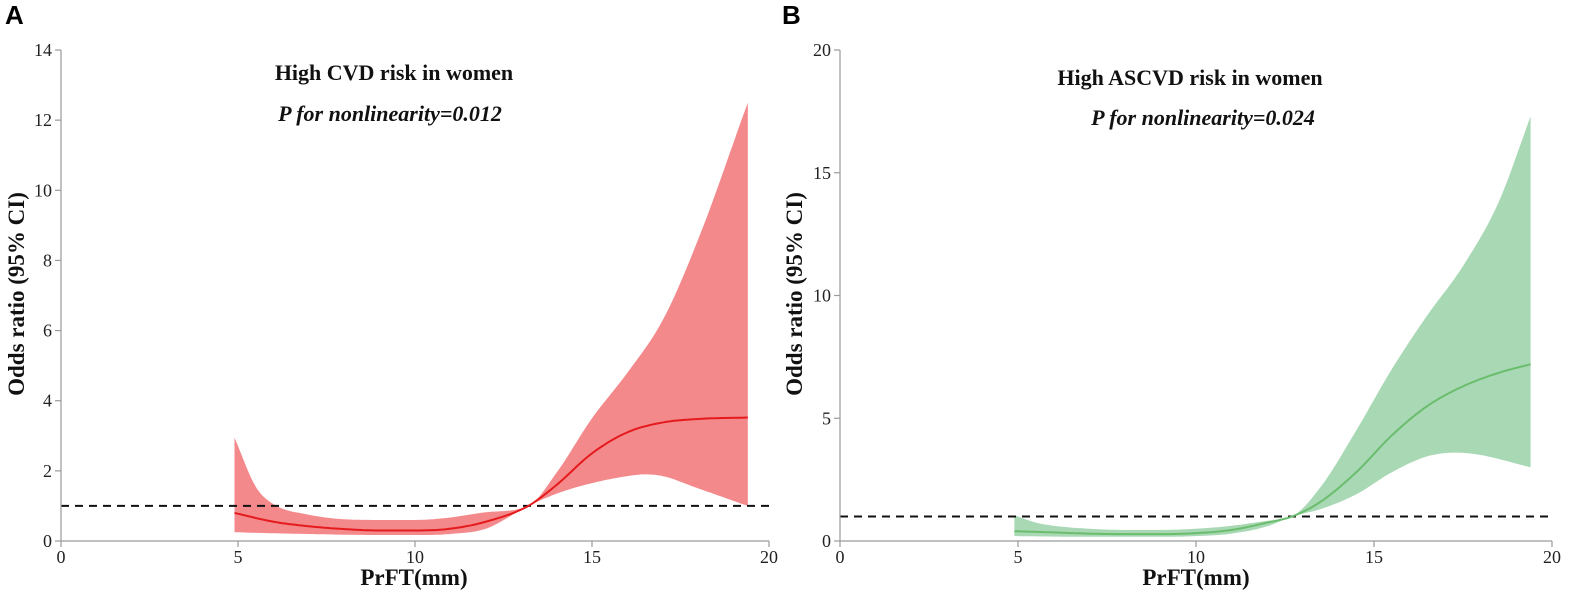 The height and width of the screenshot is (607, 1594). What do you see at coordinates (238, 557) in the screenshot?
I see `panel-a-x-tick-label: 5` at bounding box center [238, 557].